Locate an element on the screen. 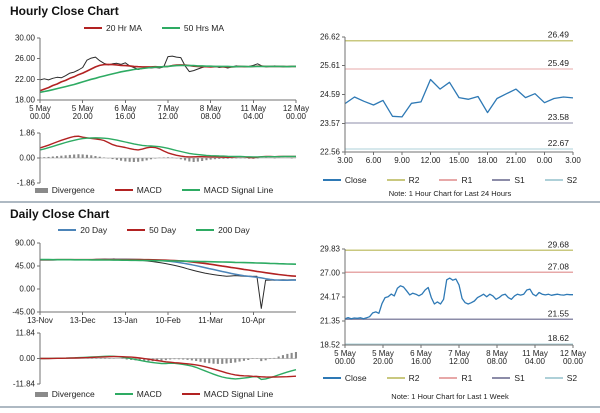 The width and height of the screenshot is (600, 413). legend-item-20-hr-ma: 20 Hr MA is located at coordinates (112, 28).